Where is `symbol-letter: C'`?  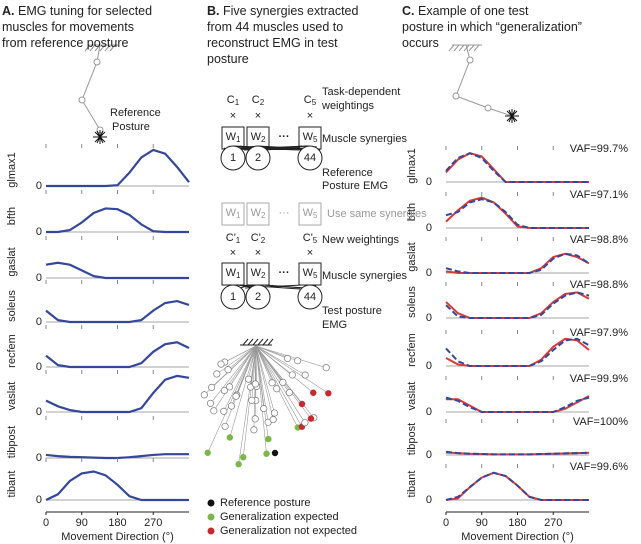 symbol-letter: C' is located at coordinates (256, 238).